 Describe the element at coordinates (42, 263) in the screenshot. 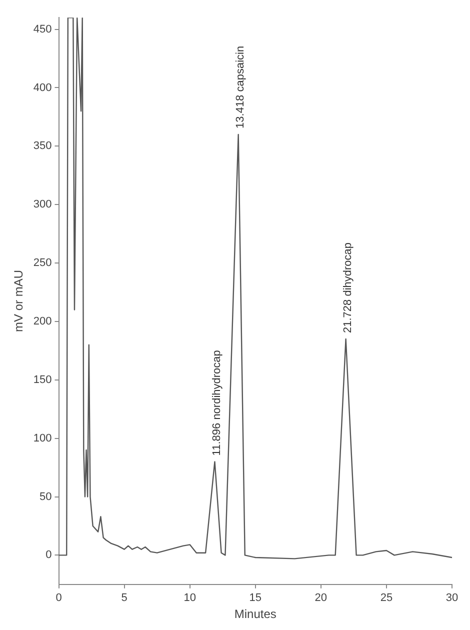

I see `y-tick-label: 250` at that location.